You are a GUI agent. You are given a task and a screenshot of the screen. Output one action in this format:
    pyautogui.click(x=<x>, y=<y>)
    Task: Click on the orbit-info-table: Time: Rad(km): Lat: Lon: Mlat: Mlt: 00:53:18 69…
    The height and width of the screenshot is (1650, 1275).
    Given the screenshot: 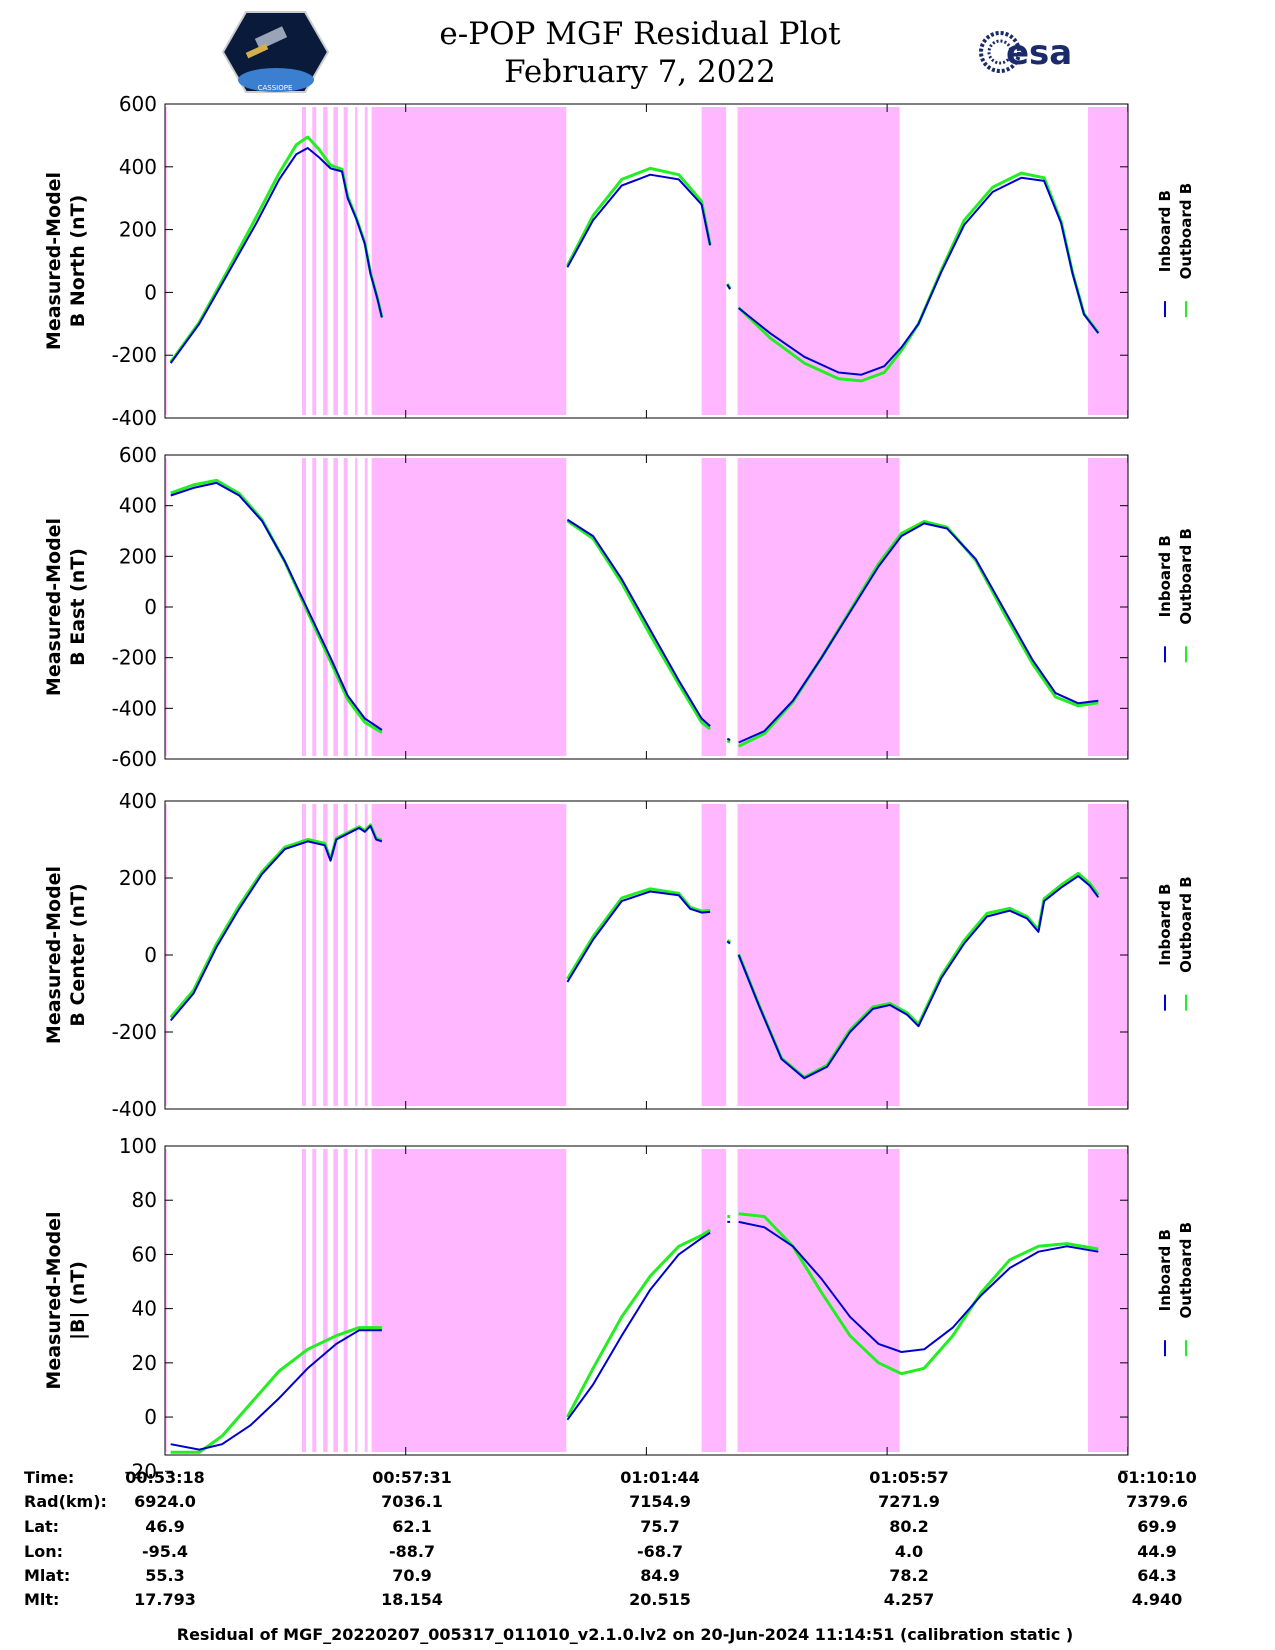 What is the action you would take?
    pyautogui.click(x=610, y=1538)
    